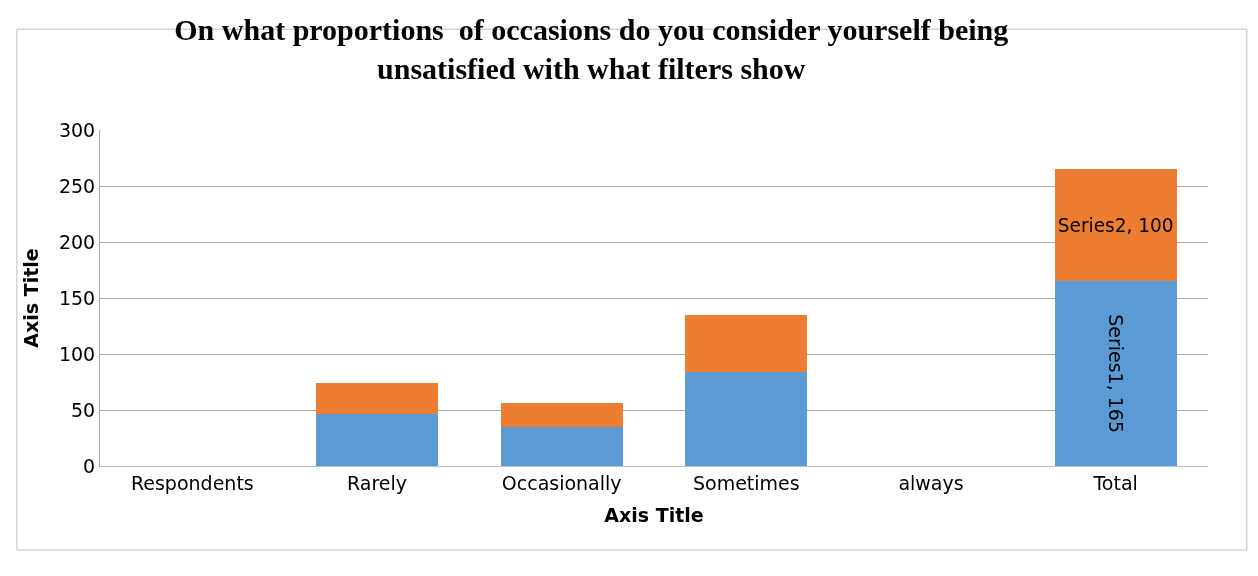  Describe the element at coordinates (377, 482) in the screenshot. I see `x-tick-label: Rarely` at that location.